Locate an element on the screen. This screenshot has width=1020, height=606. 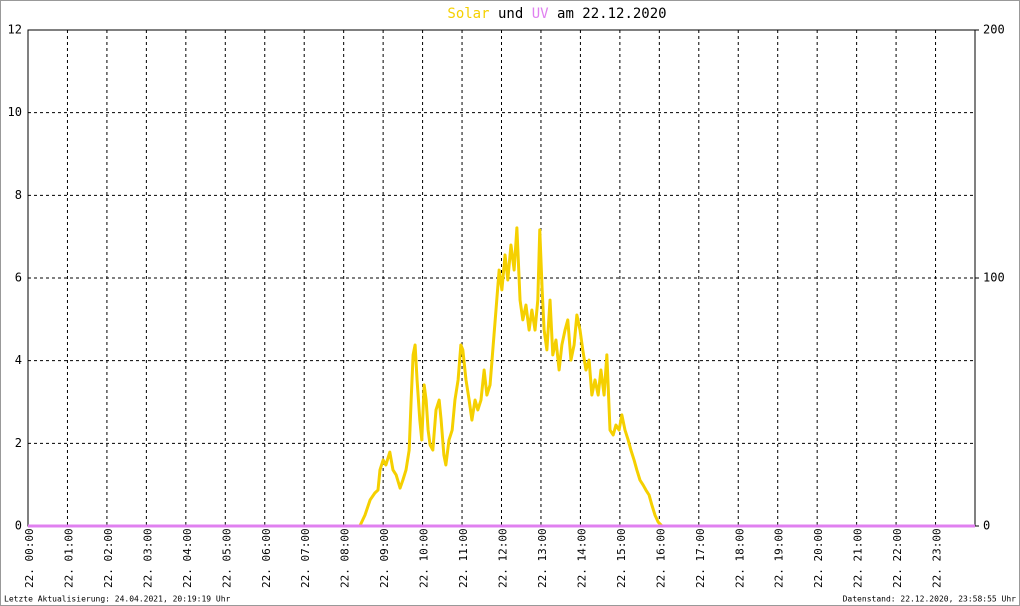
x-tick-label: 22. 04:00 is located at coordinates (187, 558).